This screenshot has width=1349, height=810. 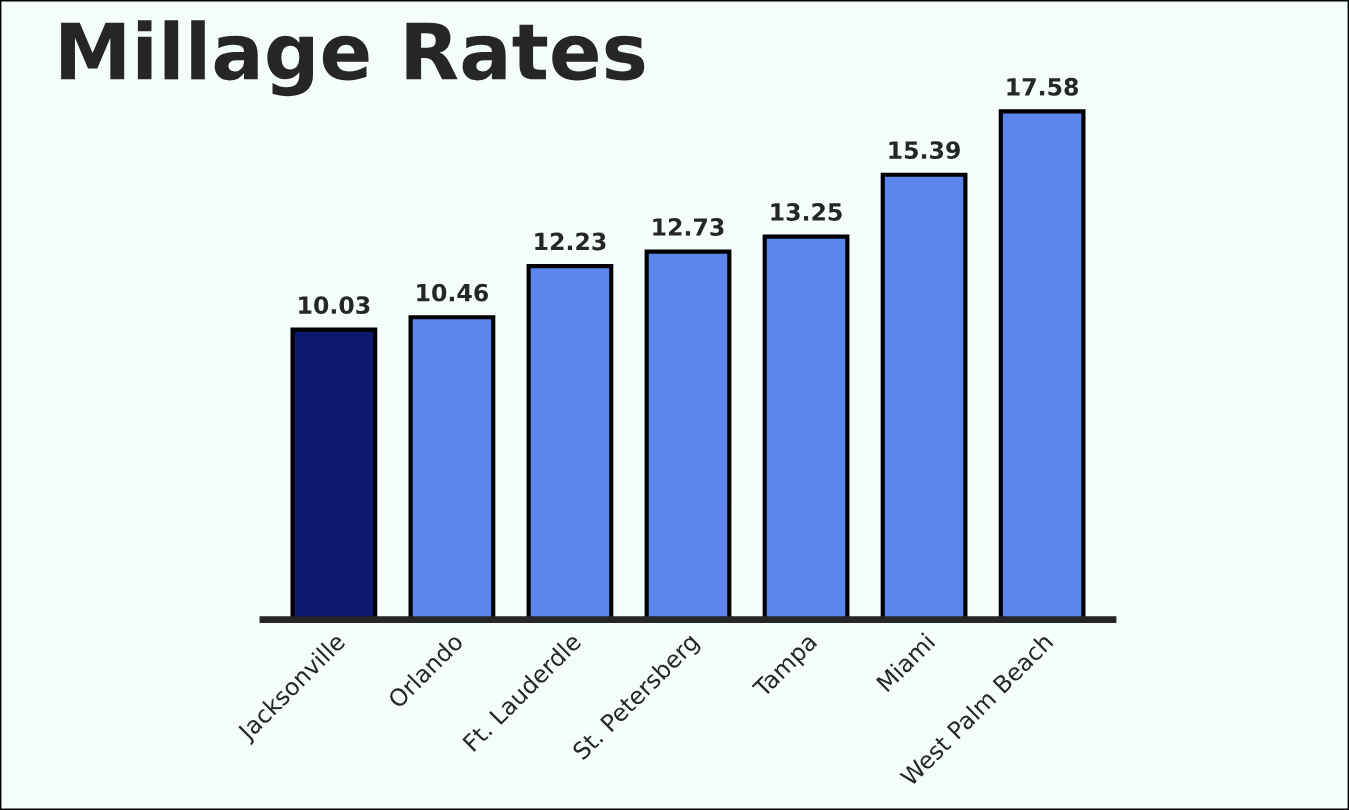 What do you see at coordinates (924, 150) in the screenshot?
I see `data-label: 15.39` at bounding box center [924, 150].